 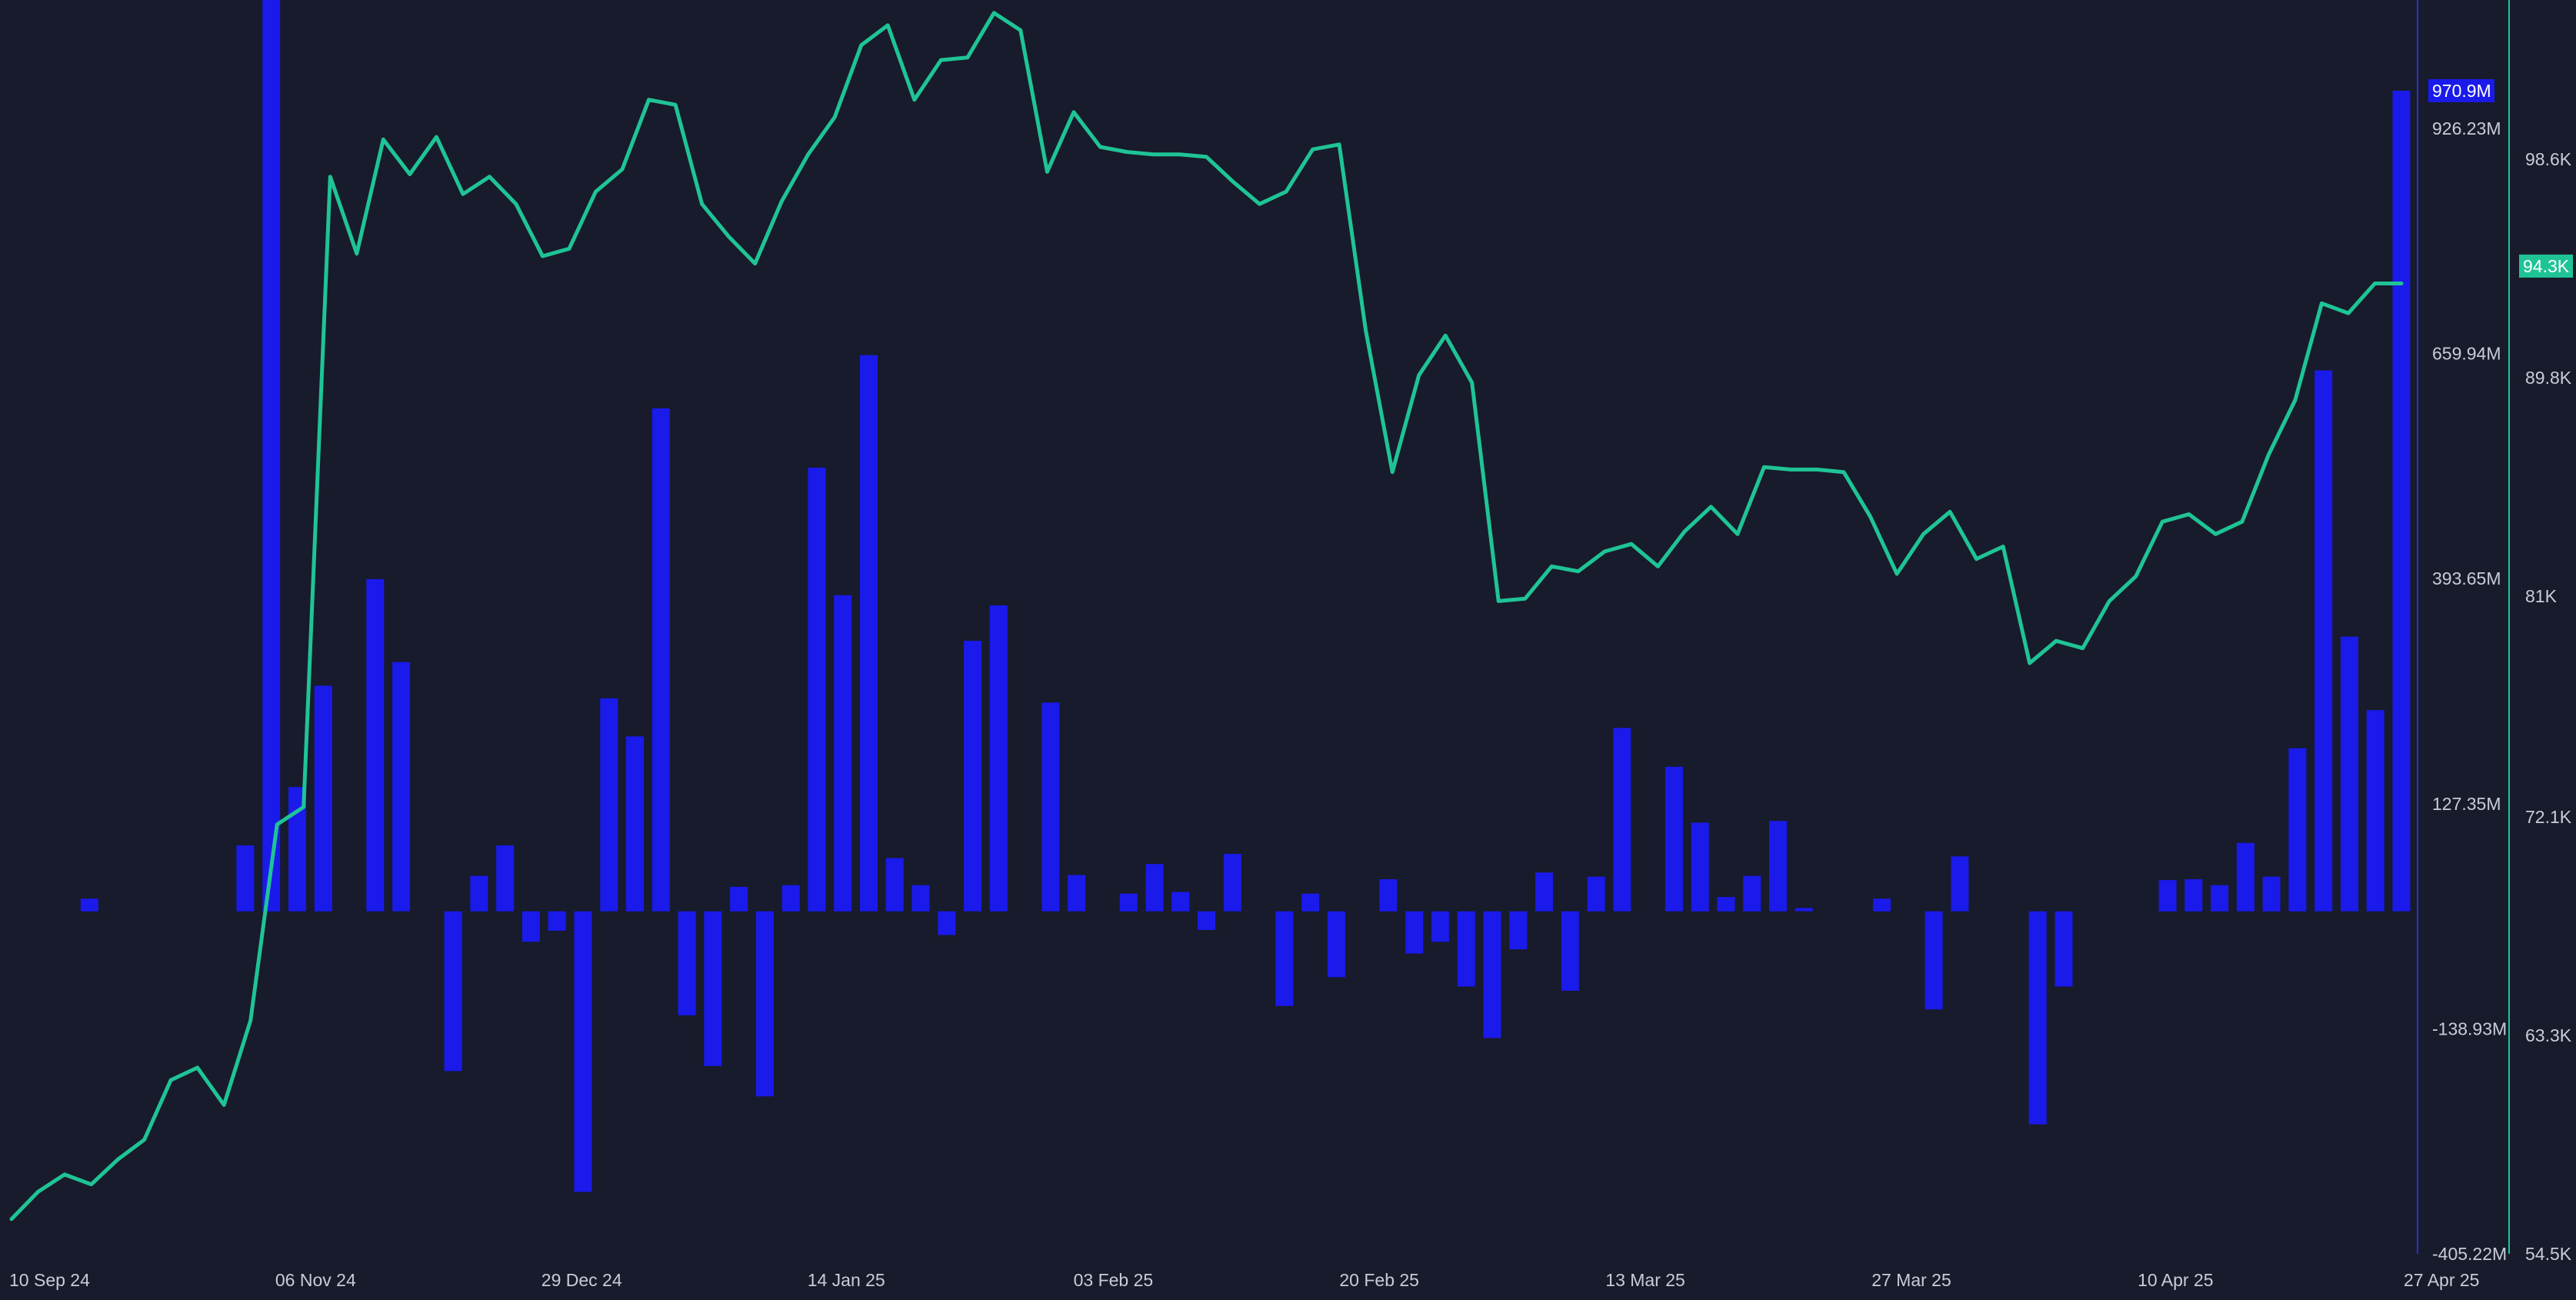 I want to click on x-axis-tick-label: 10 Apr 25, so click(x=2175, y=1280).